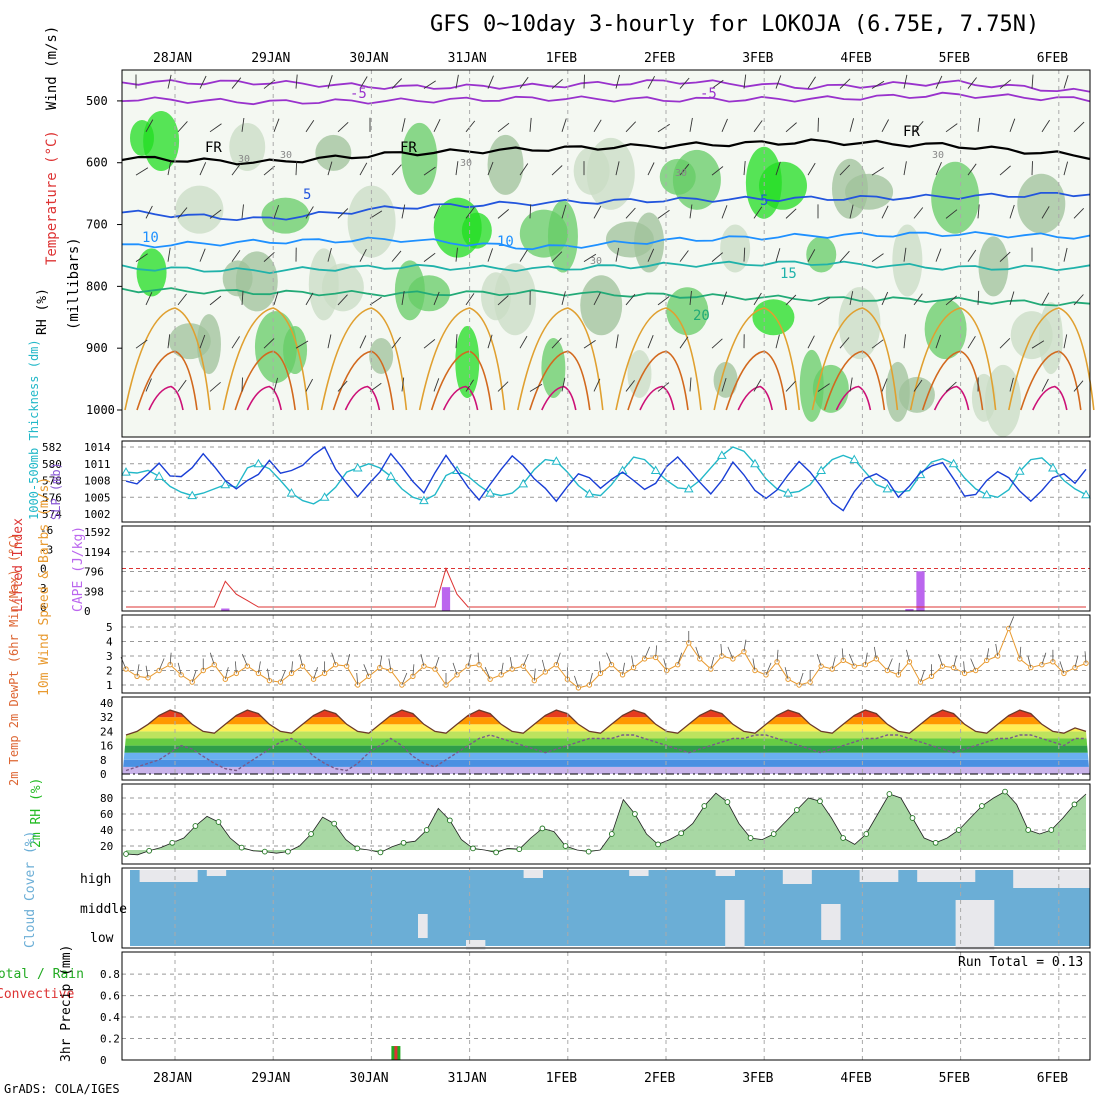  Describe the element at coordinates (606, 749) in the screenshot. I see `temp-band` at that location.